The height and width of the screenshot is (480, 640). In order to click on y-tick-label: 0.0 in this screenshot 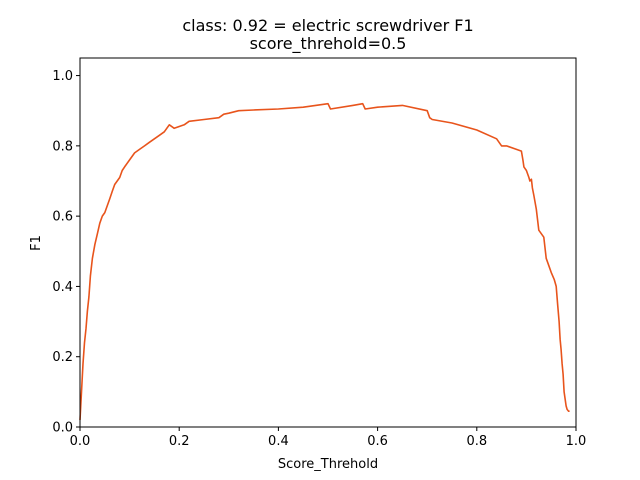, I will do `click(62, 428)`.